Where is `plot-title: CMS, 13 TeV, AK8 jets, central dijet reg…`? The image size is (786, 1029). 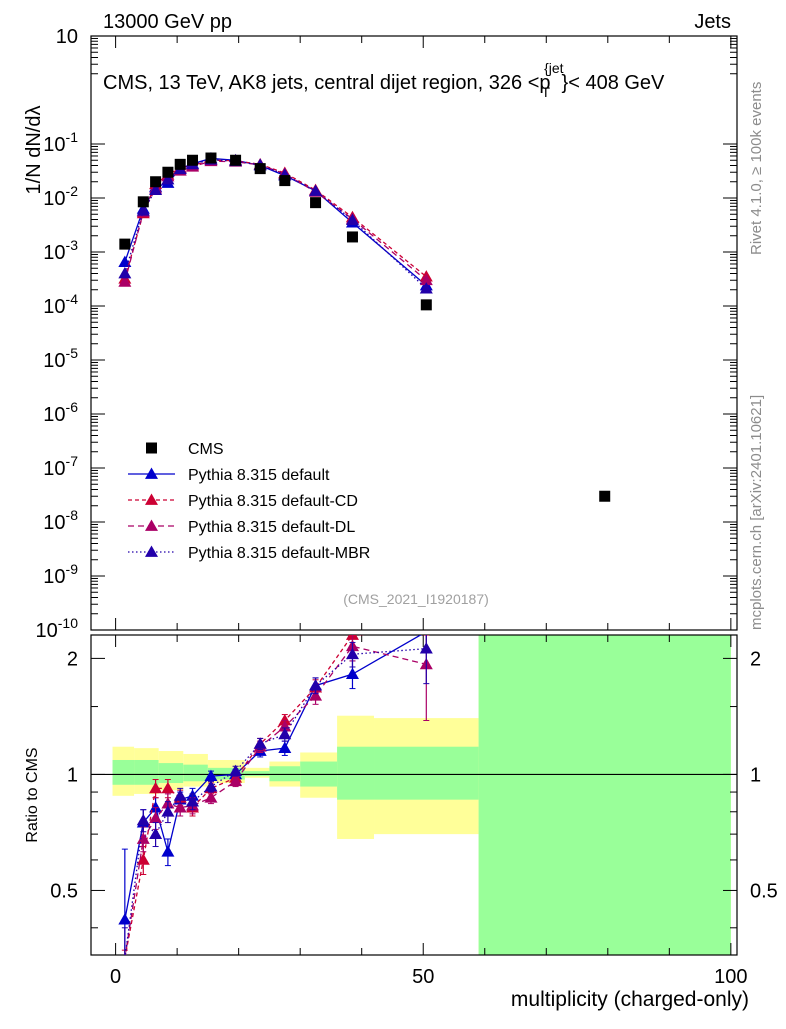
plot-title: CMS, 13 TeV, AK8 jets, central dijet reg… is located at coordinates (384, 80).